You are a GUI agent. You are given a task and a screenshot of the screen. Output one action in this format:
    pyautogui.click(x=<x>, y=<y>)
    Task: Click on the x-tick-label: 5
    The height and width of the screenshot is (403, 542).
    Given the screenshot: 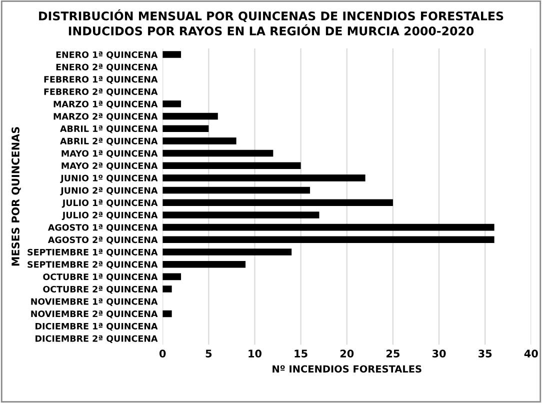 What is the action you would take?
    pyautogui.click(x=209, y=354)
    